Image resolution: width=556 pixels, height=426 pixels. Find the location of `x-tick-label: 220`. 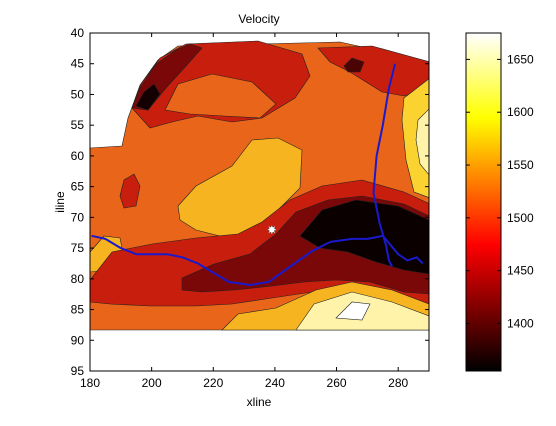

x-tick-label: 220 is located at coordinates (213, 383).